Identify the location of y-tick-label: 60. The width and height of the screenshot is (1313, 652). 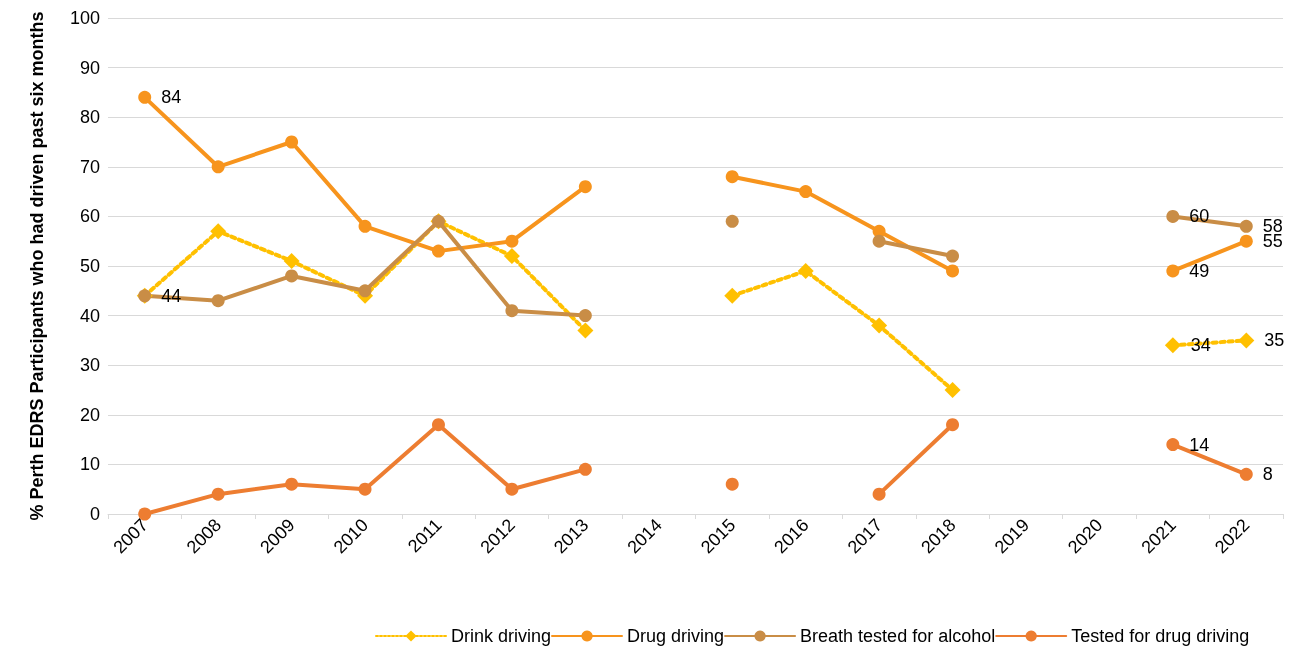
(89, 216).